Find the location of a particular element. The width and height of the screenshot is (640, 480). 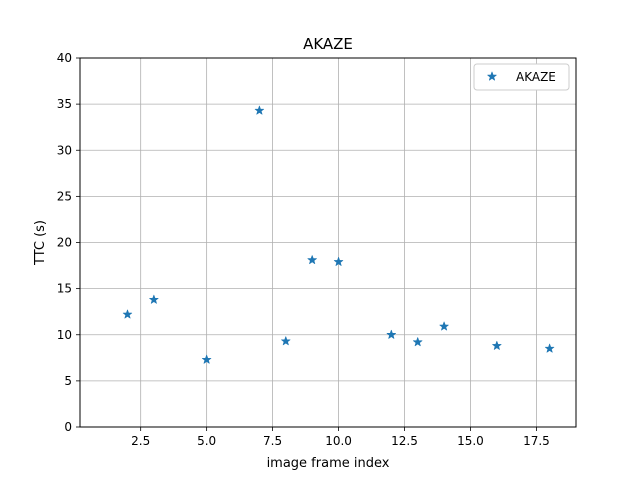

chart-title: AKAZE is located at coordinates (328, 44).